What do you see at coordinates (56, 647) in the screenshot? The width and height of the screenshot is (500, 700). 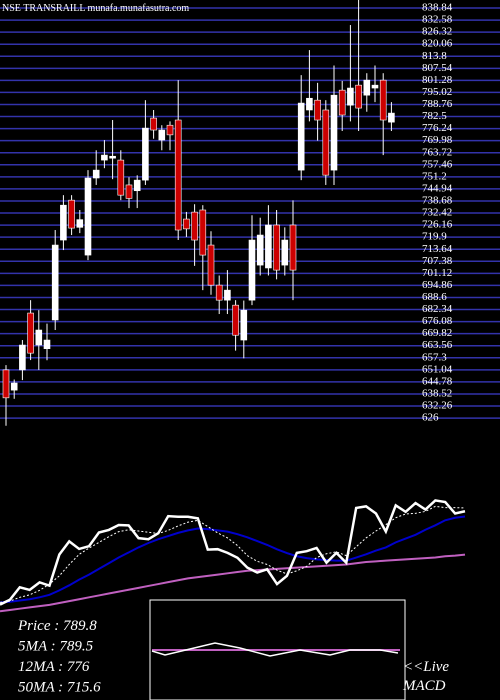 I see `legend-label: 5MA : 789.5` at bounding box center [56, 647].